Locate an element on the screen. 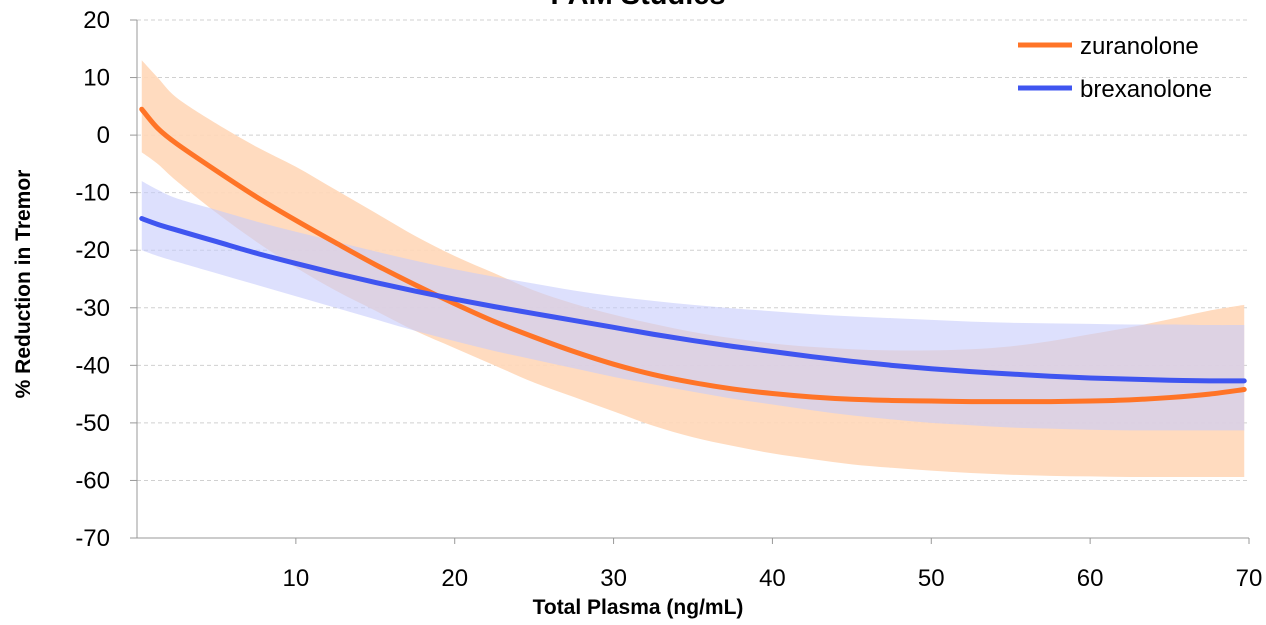 The height and width of the screenshot is (625, 1266). x-tick-label: 50 is located at coordinates (931, 578).